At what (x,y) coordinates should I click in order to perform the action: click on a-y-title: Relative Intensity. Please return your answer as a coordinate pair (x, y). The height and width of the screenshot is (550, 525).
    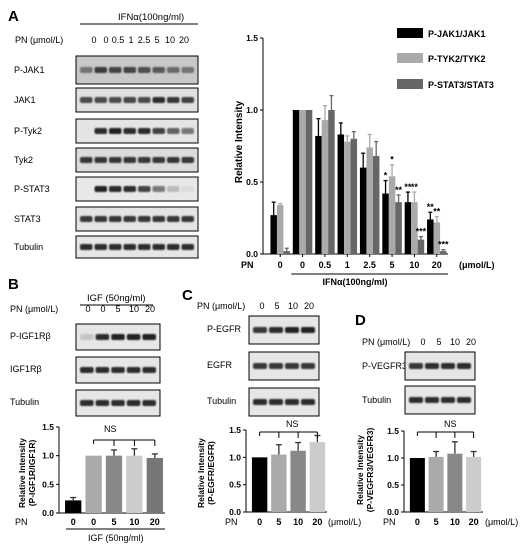
    Looking at the image, I should click on (239, 141).